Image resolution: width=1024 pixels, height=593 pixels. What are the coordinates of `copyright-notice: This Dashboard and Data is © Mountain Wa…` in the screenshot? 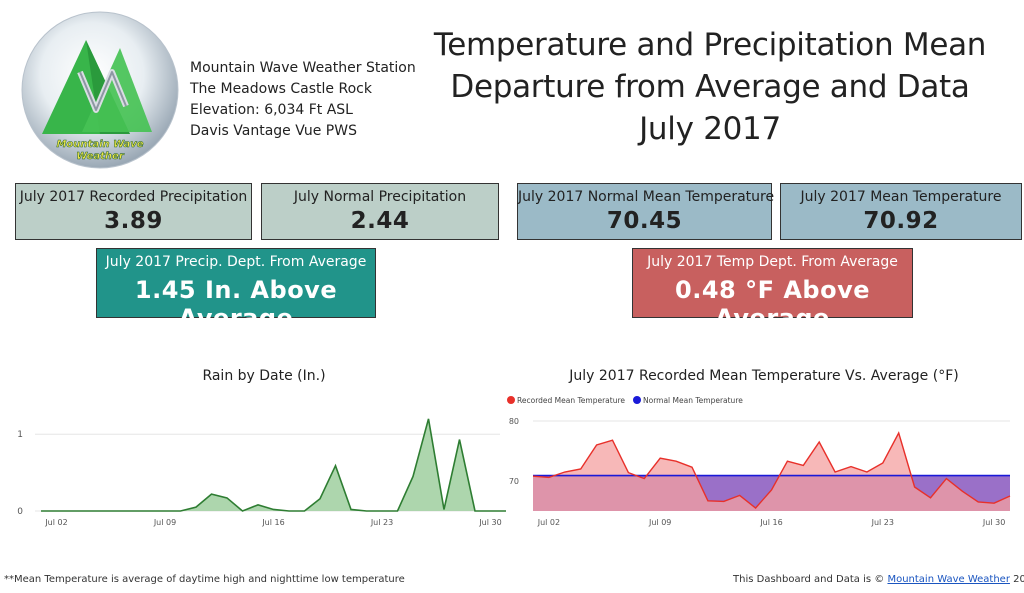 It's located at (878, 579).